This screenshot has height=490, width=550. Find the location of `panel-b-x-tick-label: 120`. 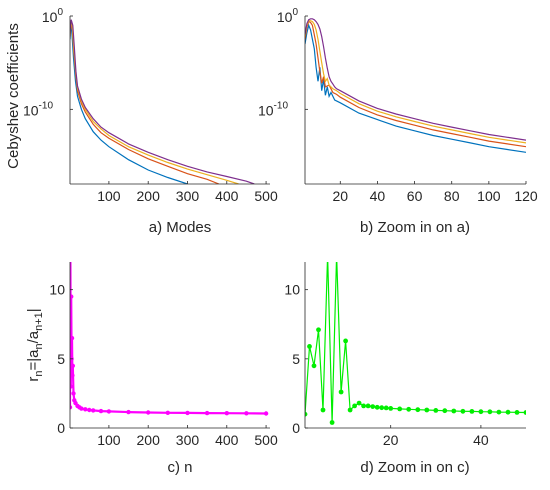

panel-b-x-tick-label: 120 is located at coordinates (526, 196).